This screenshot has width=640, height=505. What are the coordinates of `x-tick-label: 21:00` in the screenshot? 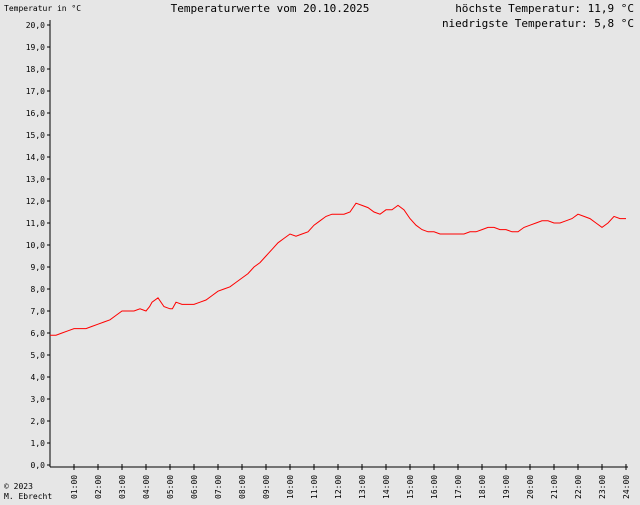 It's located at (554, 487).